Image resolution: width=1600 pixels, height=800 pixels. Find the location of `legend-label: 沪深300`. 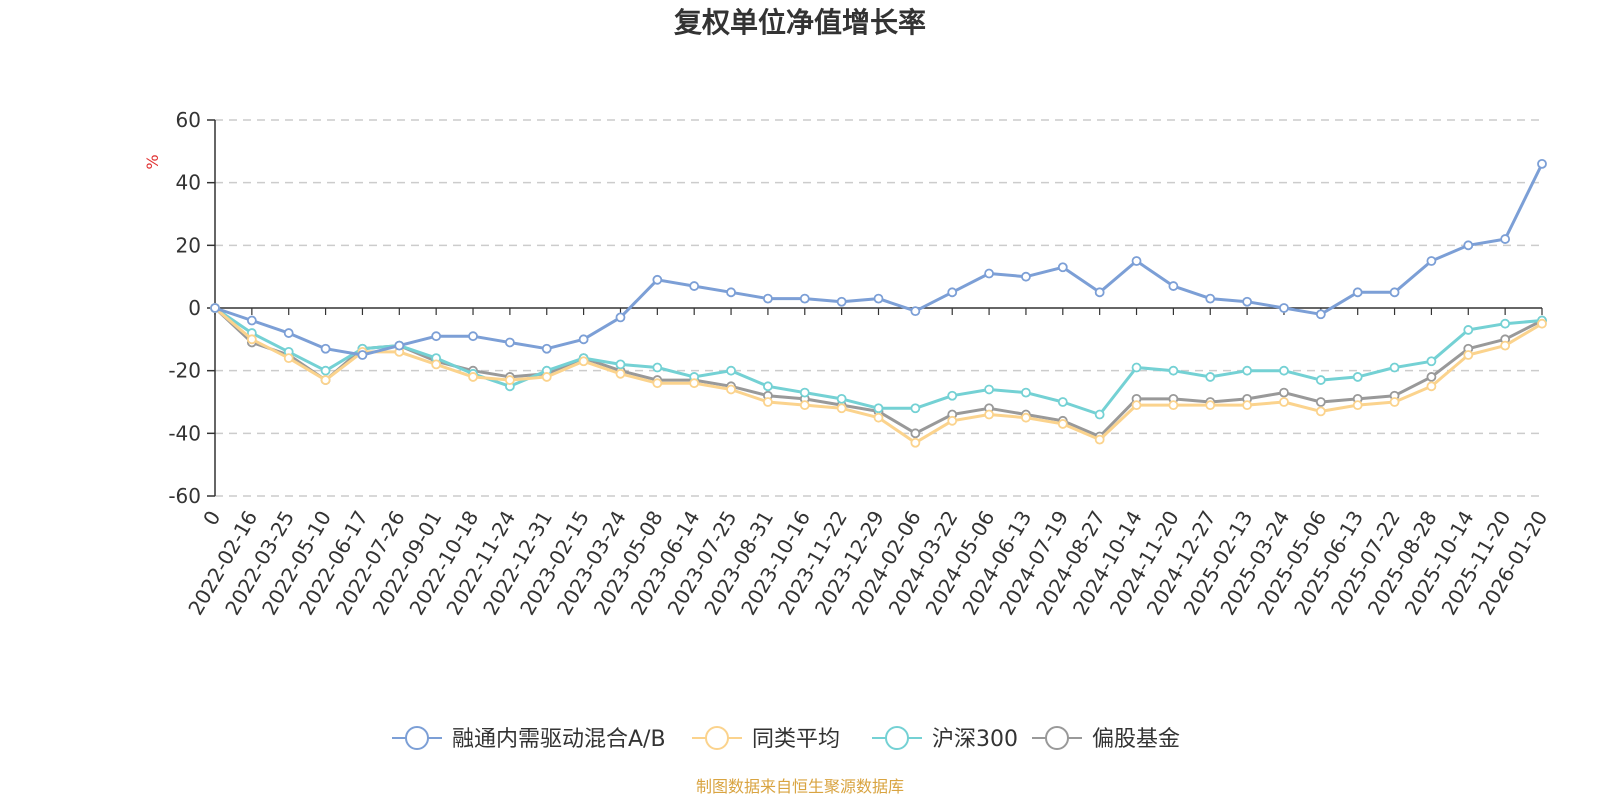

legend-label: 沪深300 is located at coordinates (975, 739).